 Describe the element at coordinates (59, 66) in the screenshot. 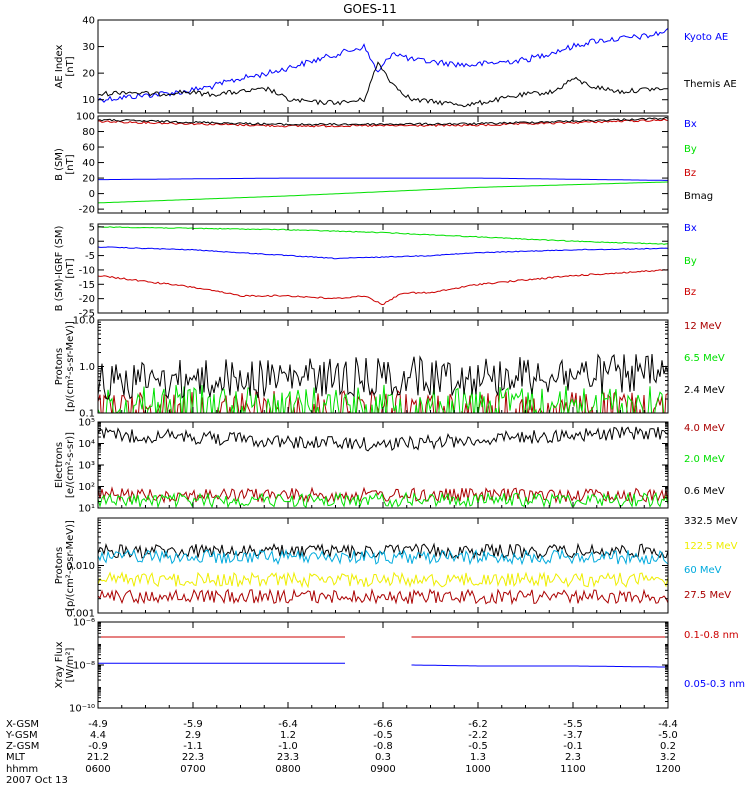

I see `ylabel-ae: AE Index` at that location.